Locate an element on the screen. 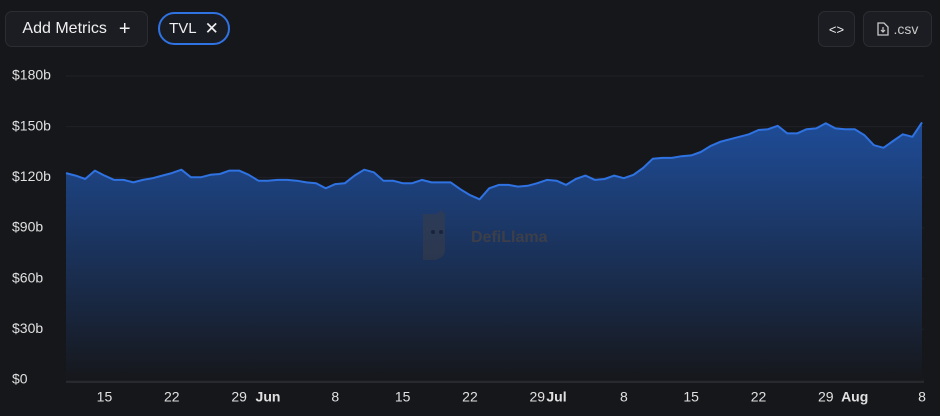 The height and width of the screenshot is (416, 940). remove-icon: ✕ is located at coordinates (211, 28).